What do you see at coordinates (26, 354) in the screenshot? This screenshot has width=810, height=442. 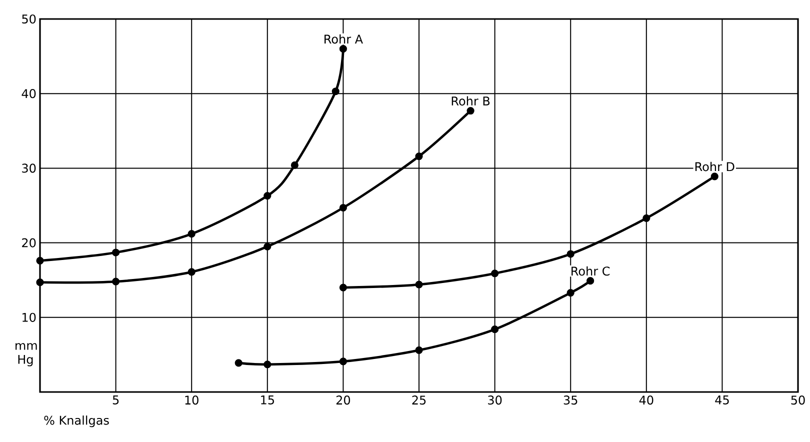 I see `y-axis-title: mm Hg` at bounding box center [26, 354].